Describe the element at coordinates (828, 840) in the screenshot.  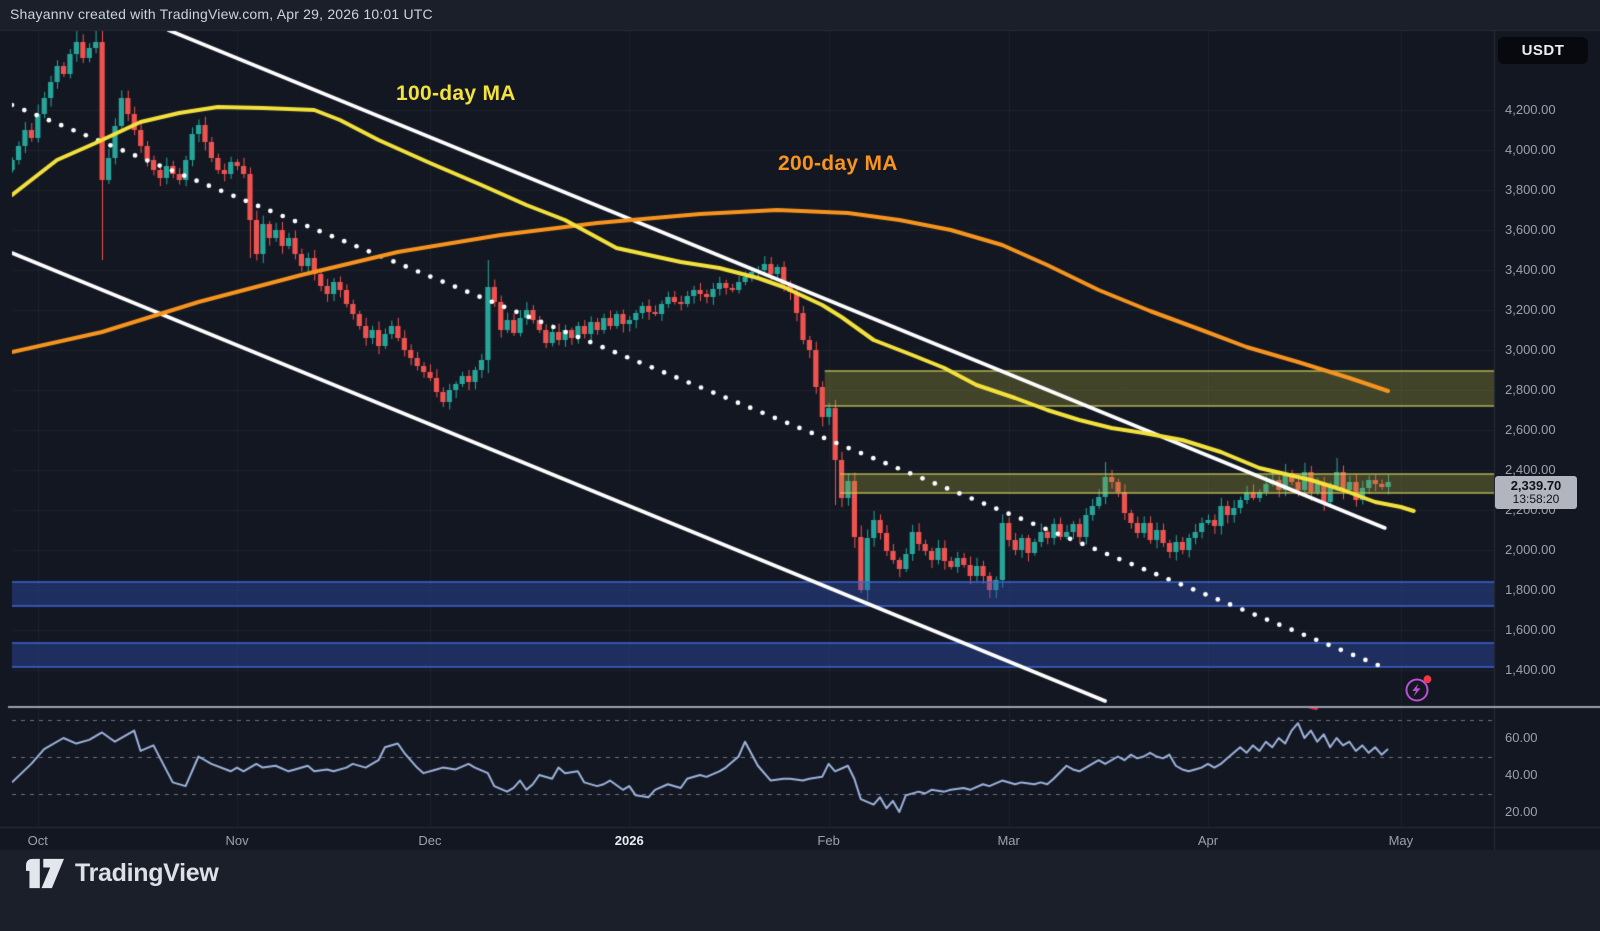
I see `time-axis-label: Feb` at that location.